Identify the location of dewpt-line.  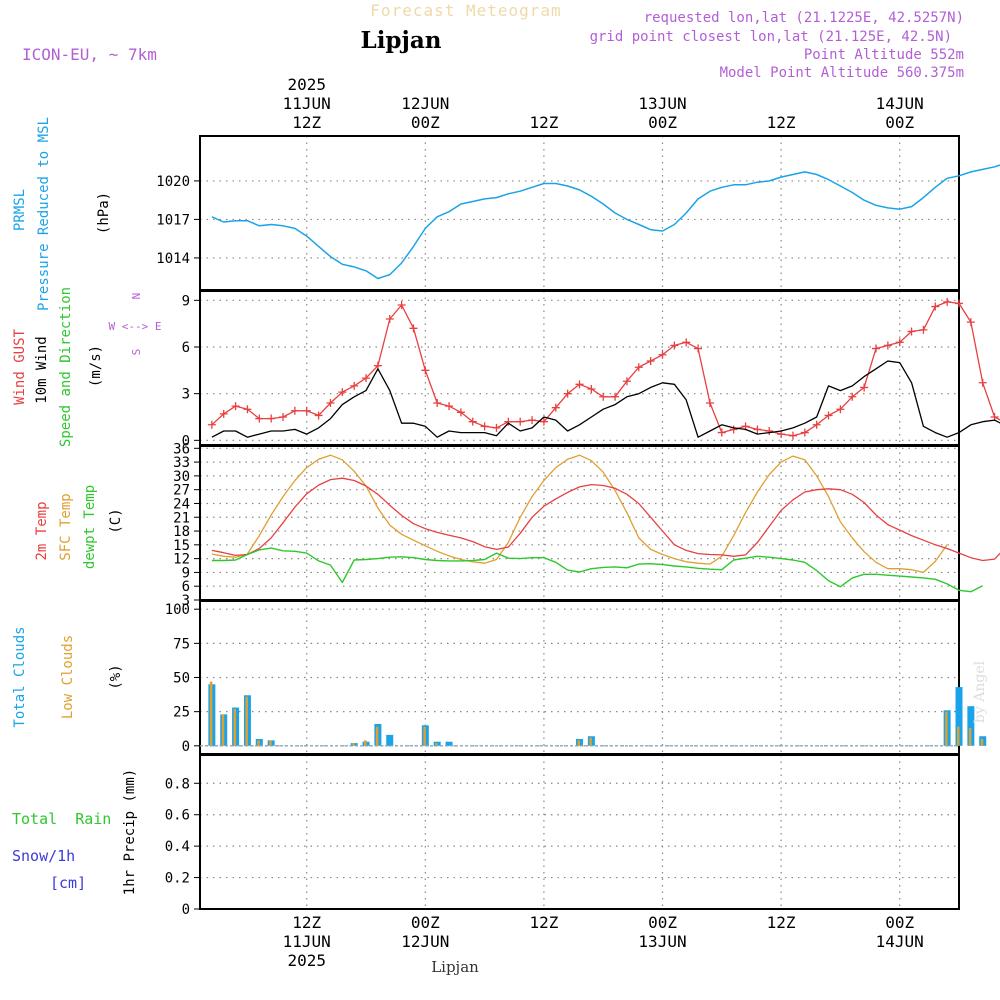
(597, 570).